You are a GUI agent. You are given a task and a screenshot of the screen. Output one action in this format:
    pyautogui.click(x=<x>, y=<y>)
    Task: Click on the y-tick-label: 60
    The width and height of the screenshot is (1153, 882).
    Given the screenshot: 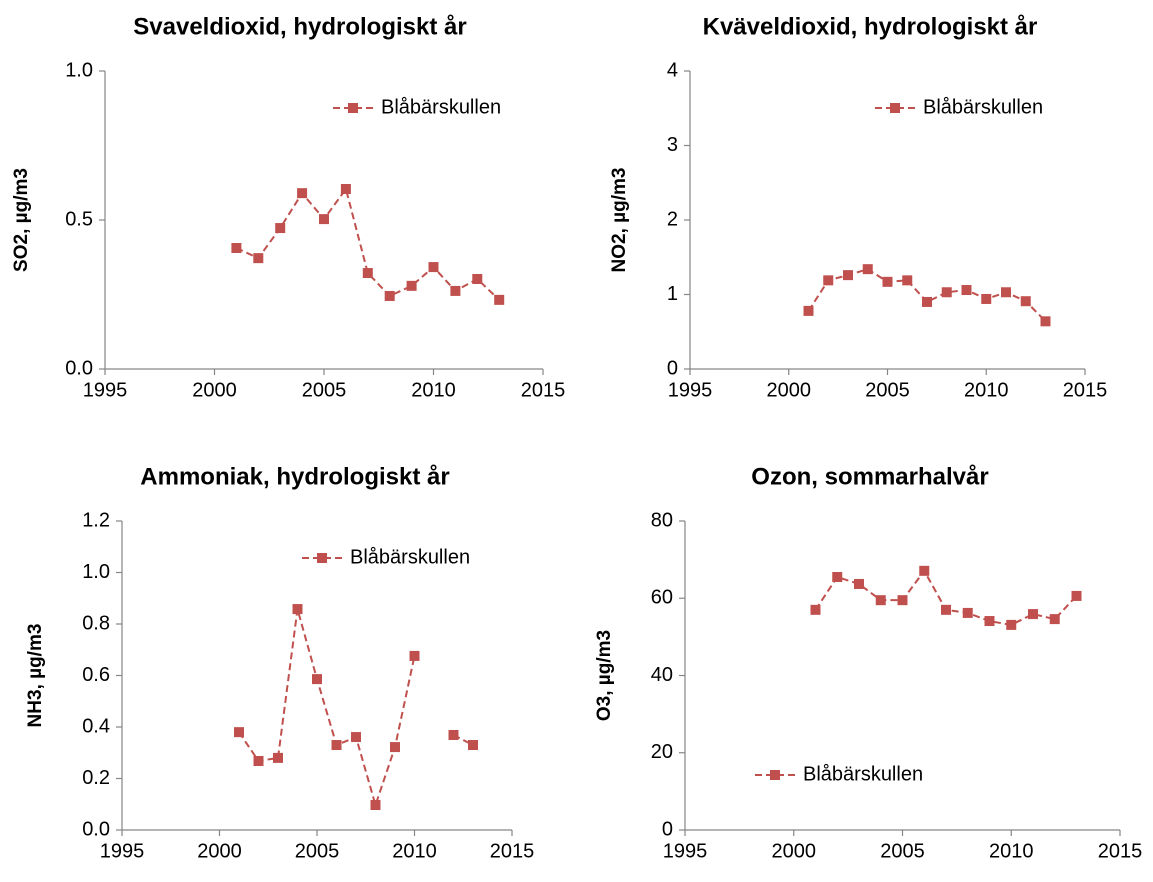 What is the action you would take?
    pyautogui.click(x=662, y=598)
    